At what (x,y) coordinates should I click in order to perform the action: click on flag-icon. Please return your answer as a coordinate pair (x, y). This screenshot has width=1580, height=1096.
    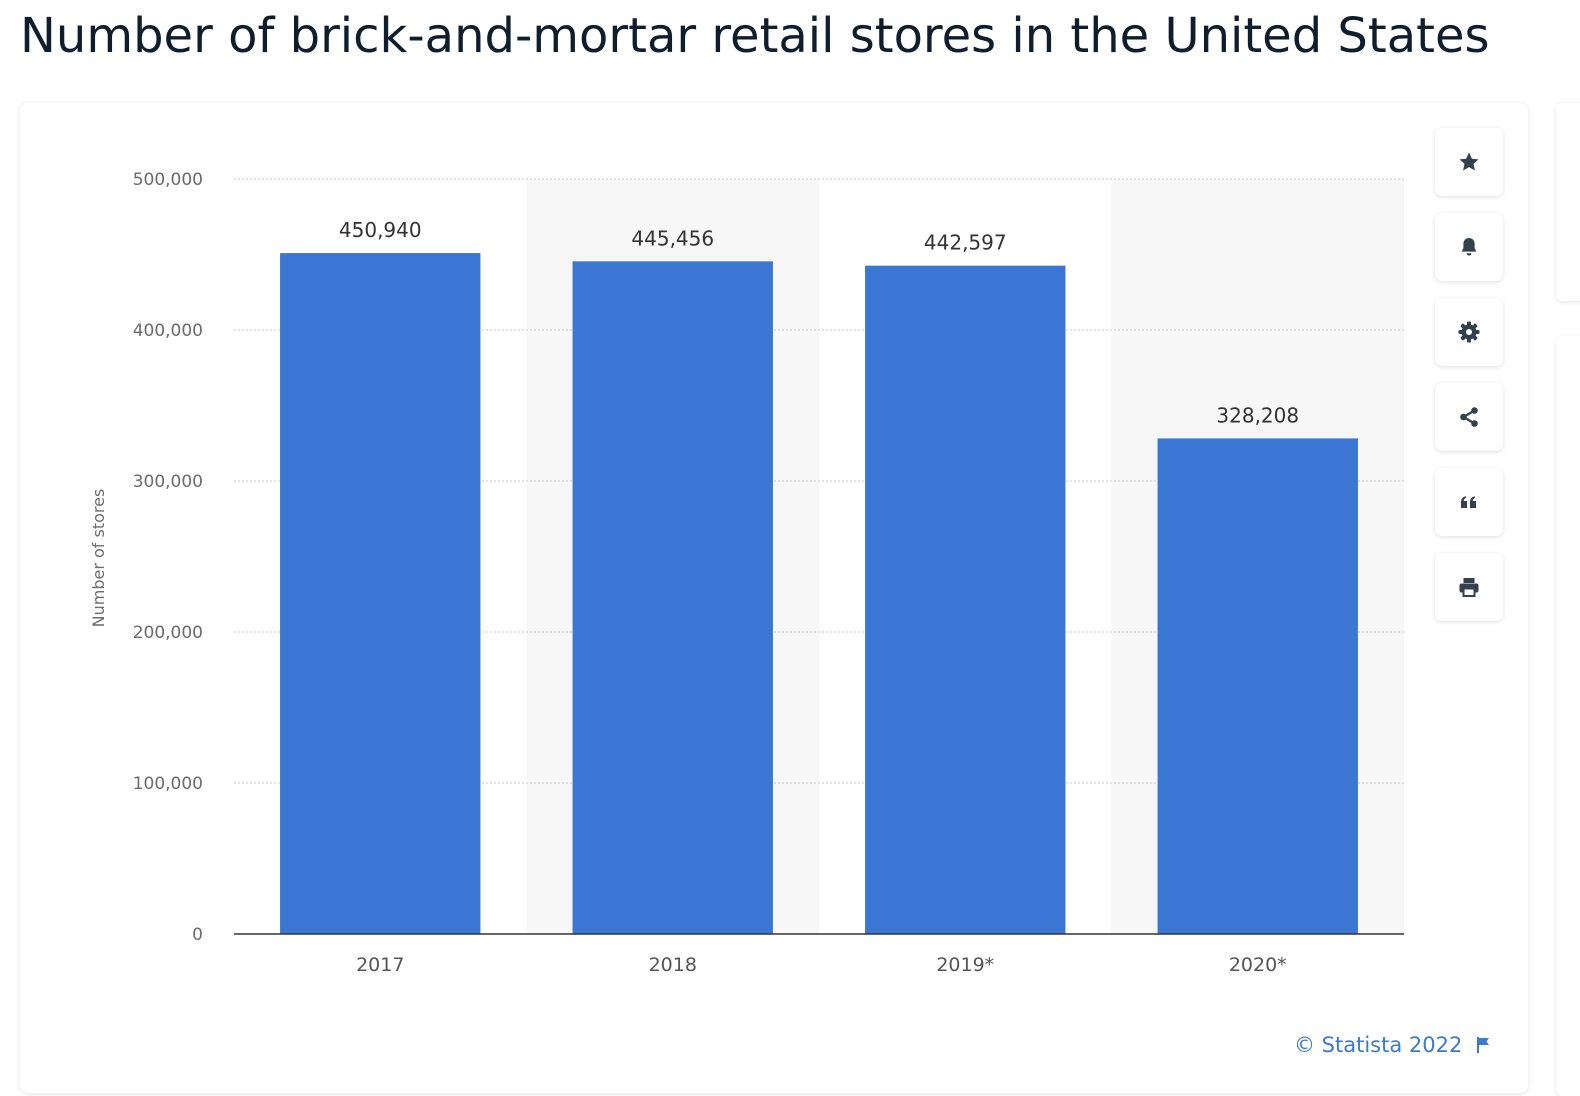
    Looking at the image, I should click on (1483, 1045).